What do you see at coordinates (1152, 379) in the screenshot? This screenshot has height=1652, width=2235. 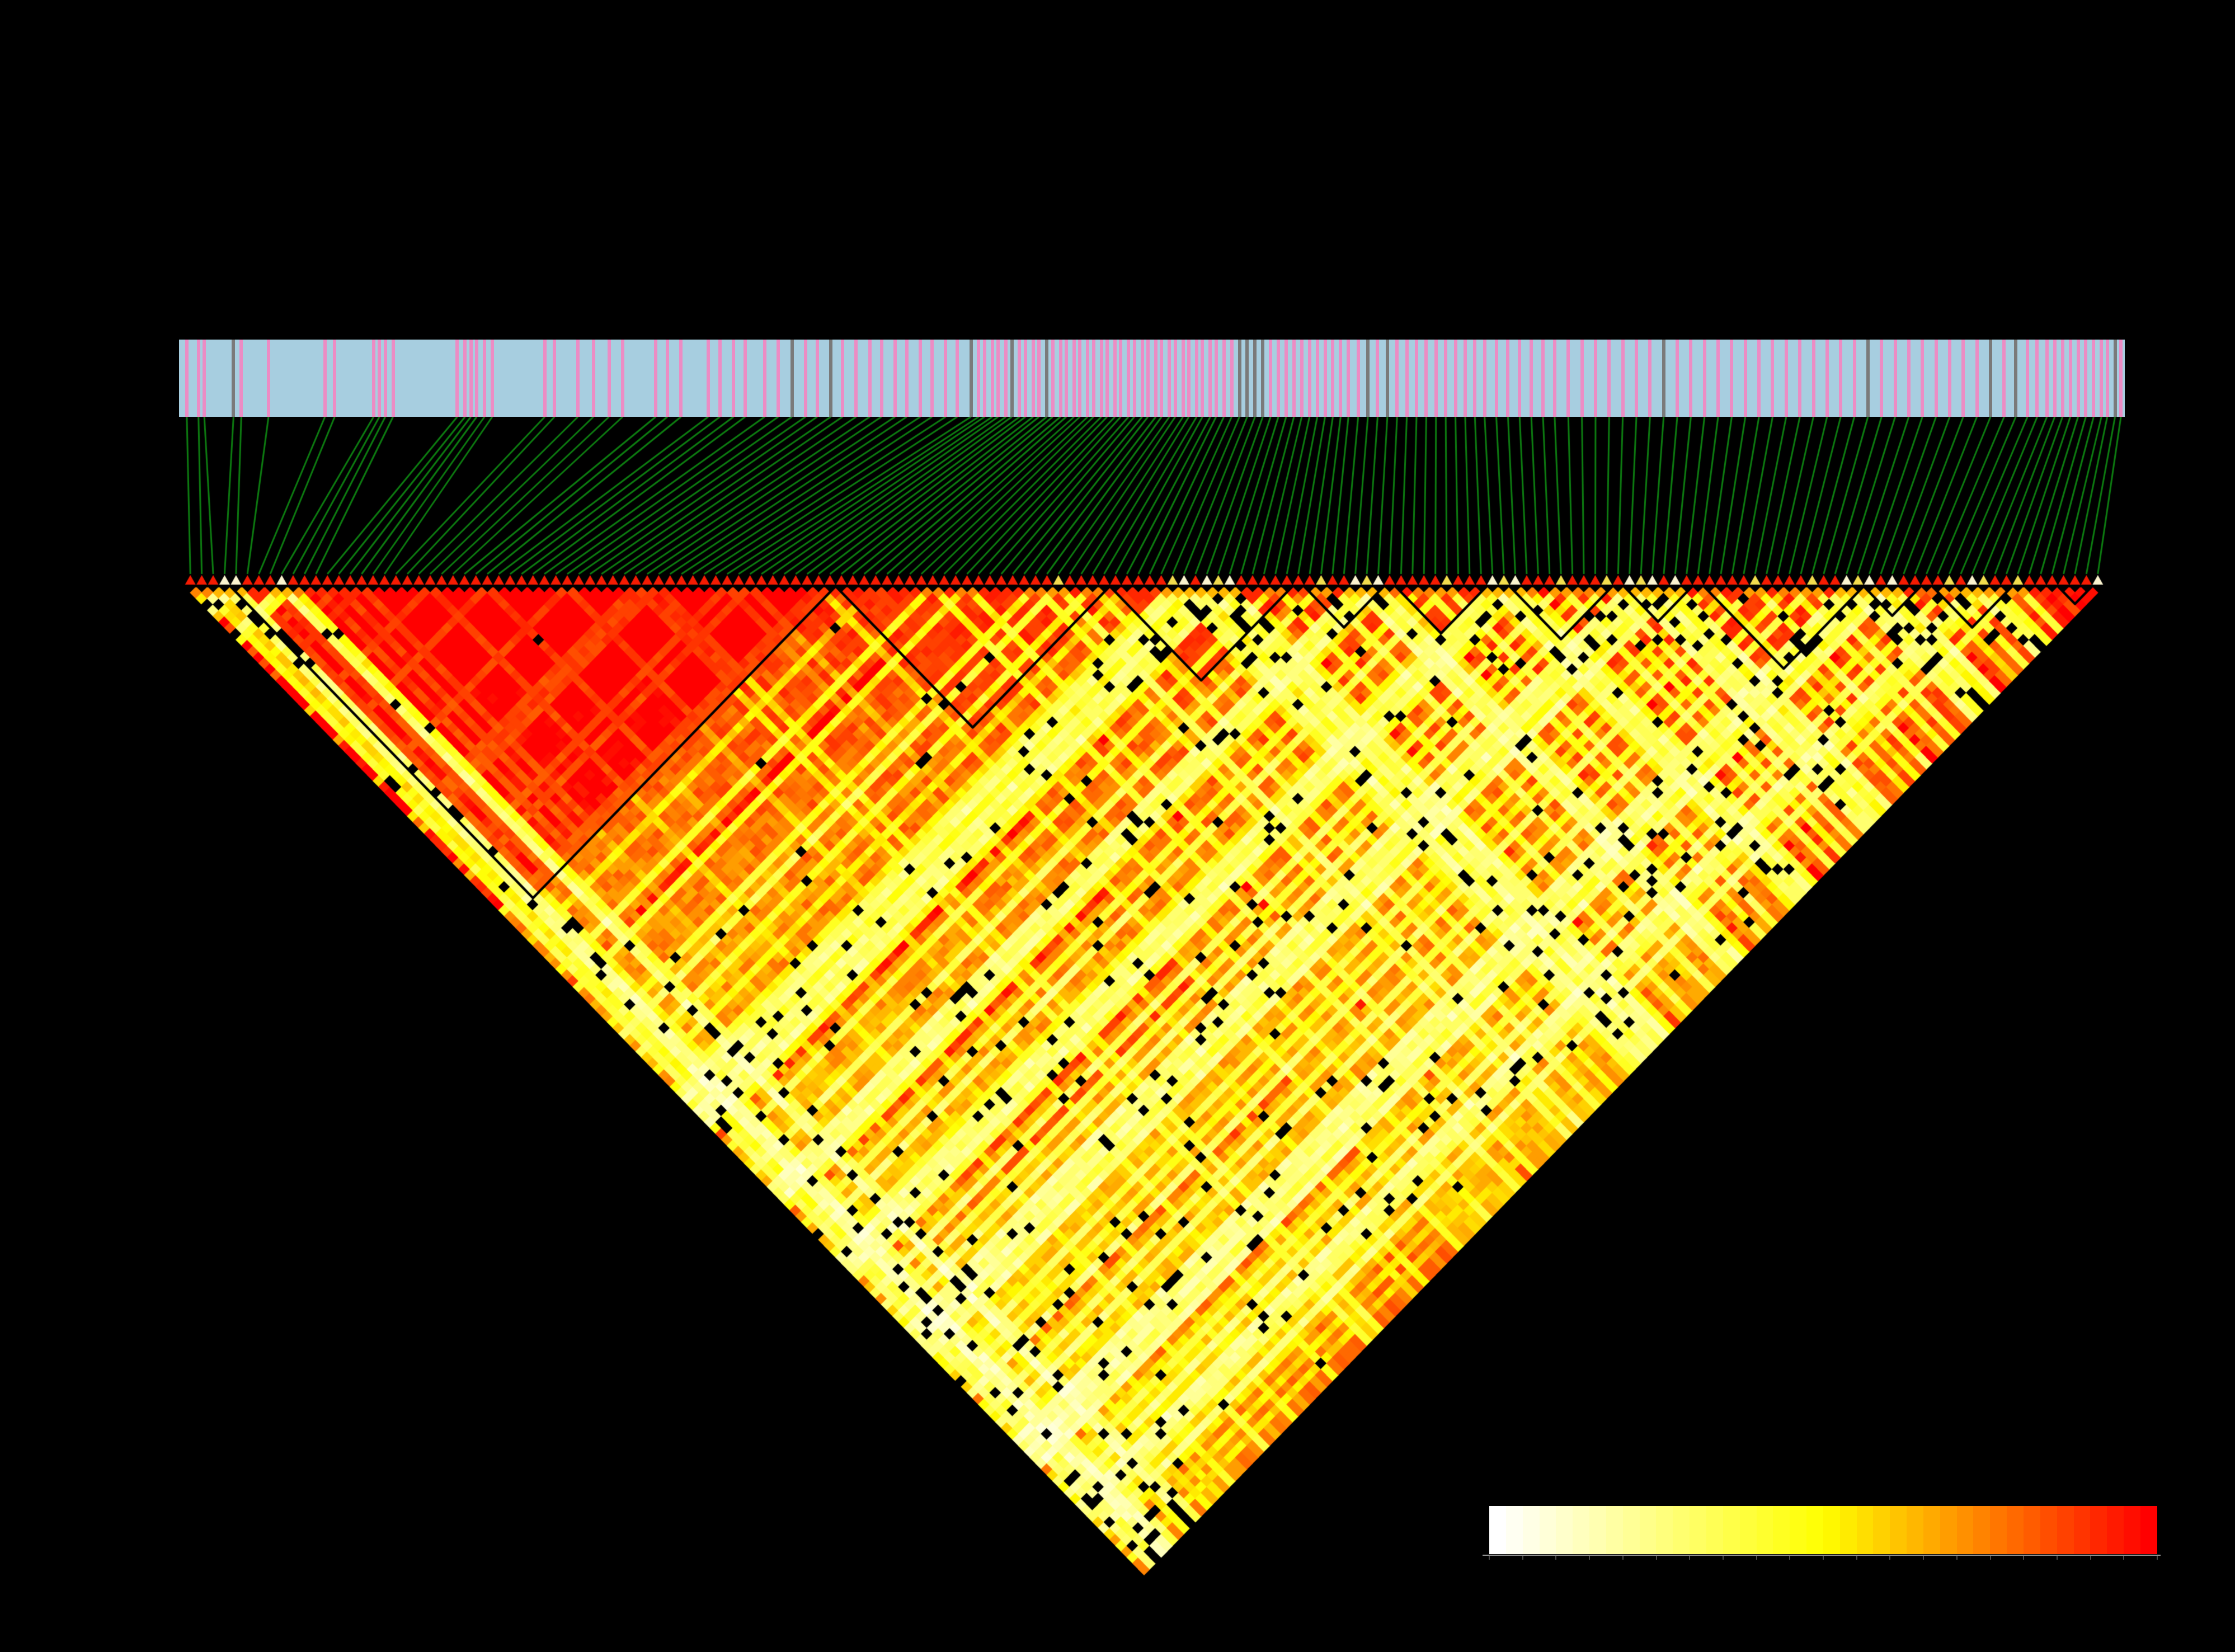 I see `chromosome-position-track` at bounding box center [1152, 379].